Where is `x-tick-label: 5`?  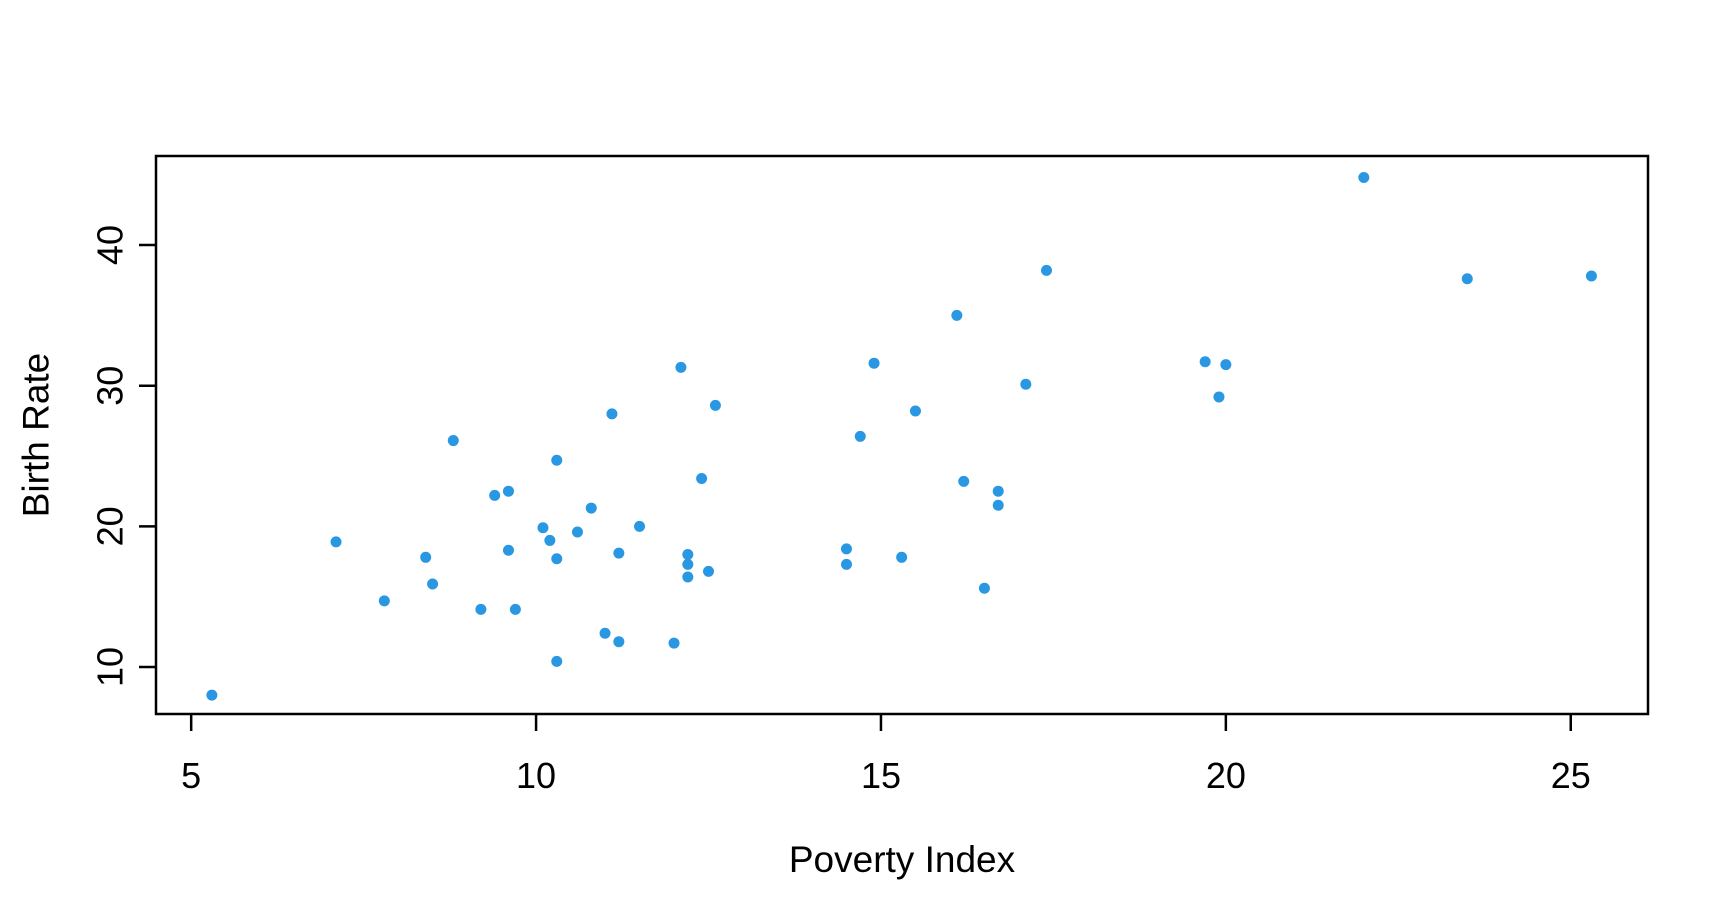 x-tick-label: 5 is located at coordinates (191, 775).